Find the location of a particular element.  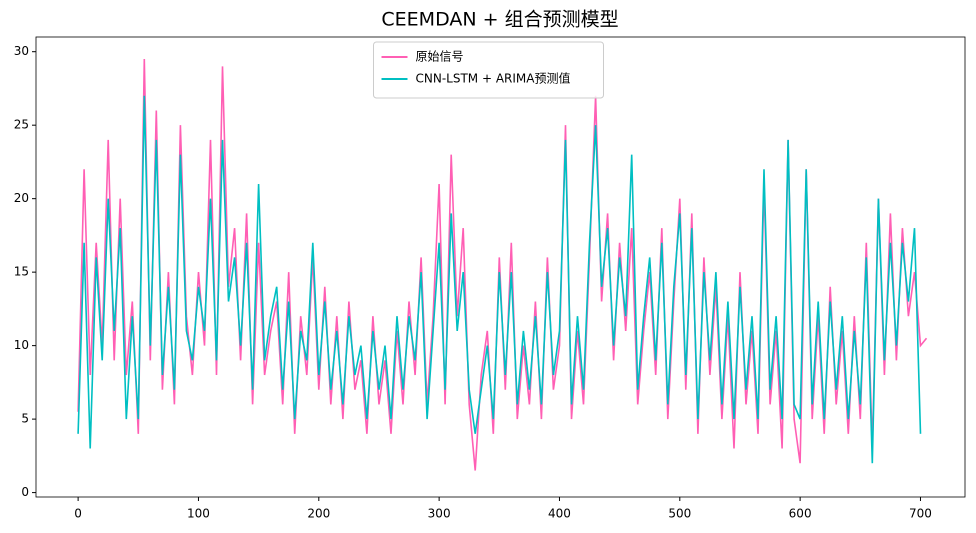

x-tick-label: 700 is located at coordinates (920, 514).